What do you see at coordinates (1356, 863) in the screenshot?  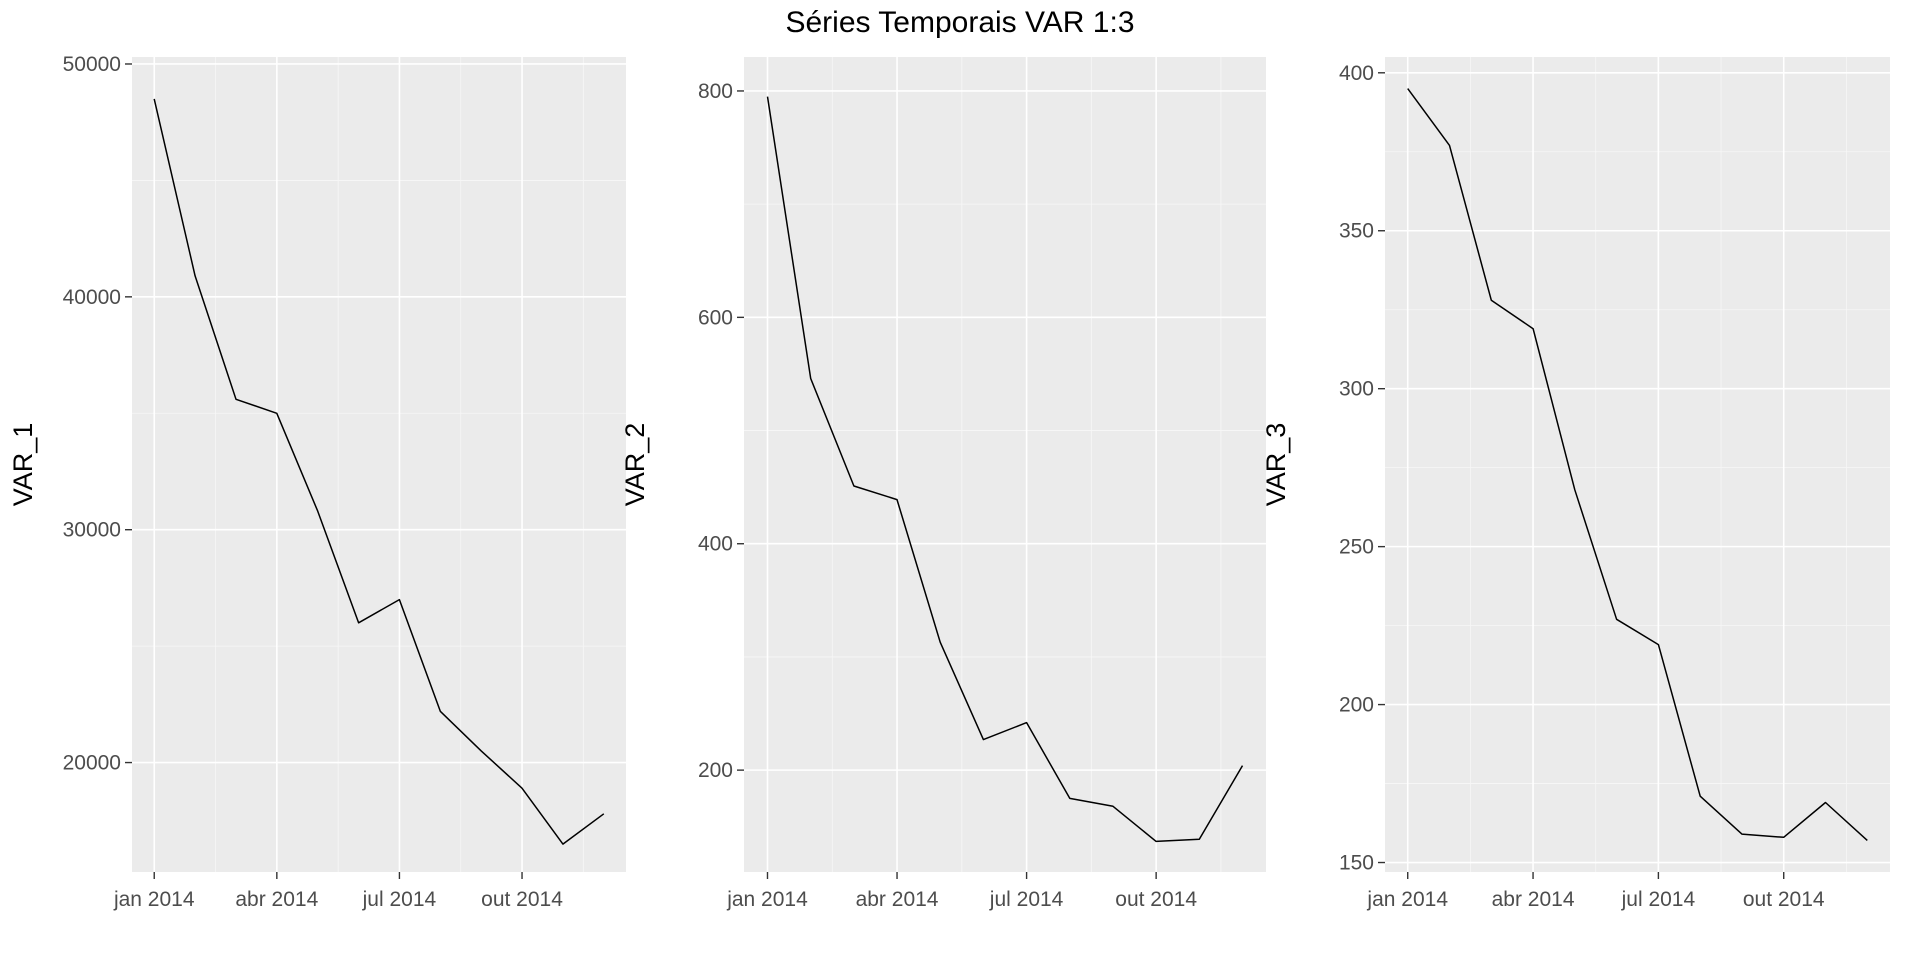 I see `y-tick-label: 150` at bounding box center [1356, 863].